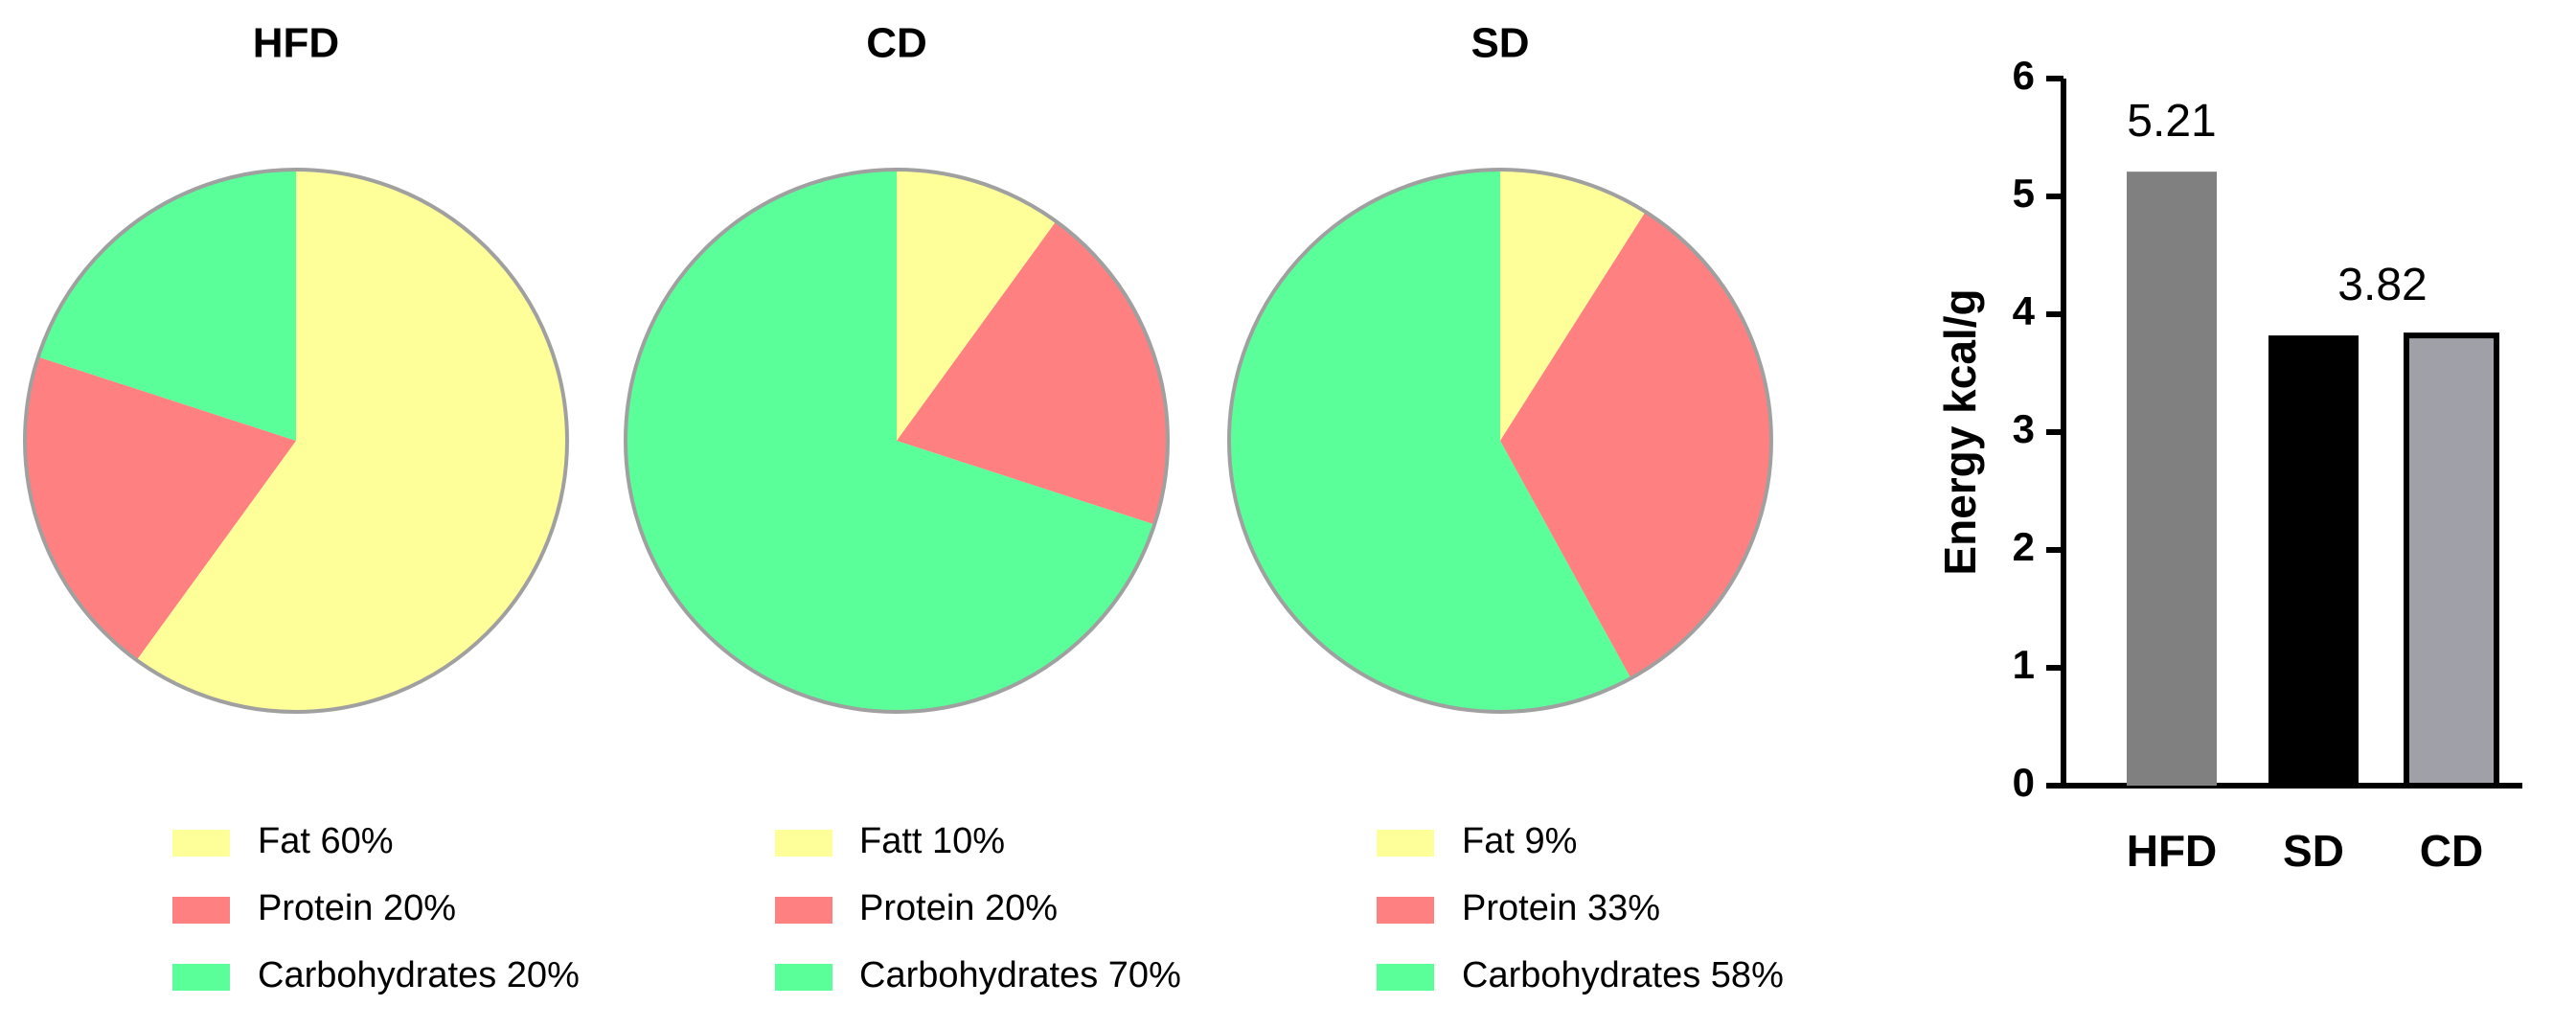 The width and height of the screenshot is (2576, 1029). I want to click on y-tick-label: 3, so click(2024, 428).